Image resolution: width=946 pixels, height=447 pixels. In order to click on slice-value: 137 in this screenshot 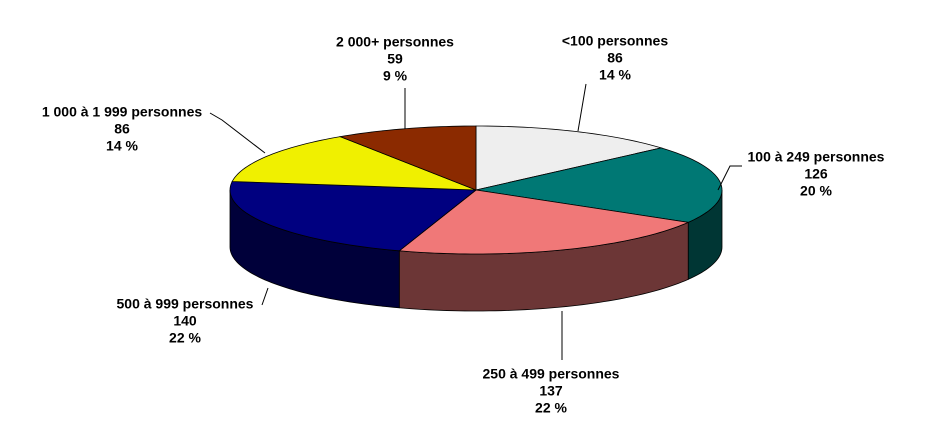, I will do `click(551, 391)`.